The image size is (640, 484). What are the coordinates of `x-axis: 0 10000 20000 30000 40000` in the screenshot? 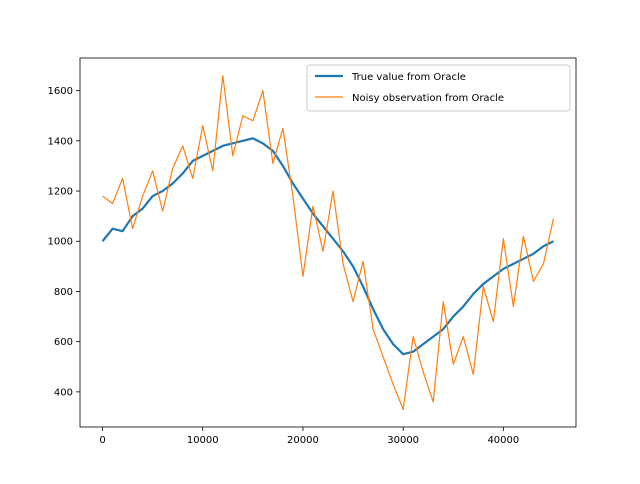 It's located at (309, 436).